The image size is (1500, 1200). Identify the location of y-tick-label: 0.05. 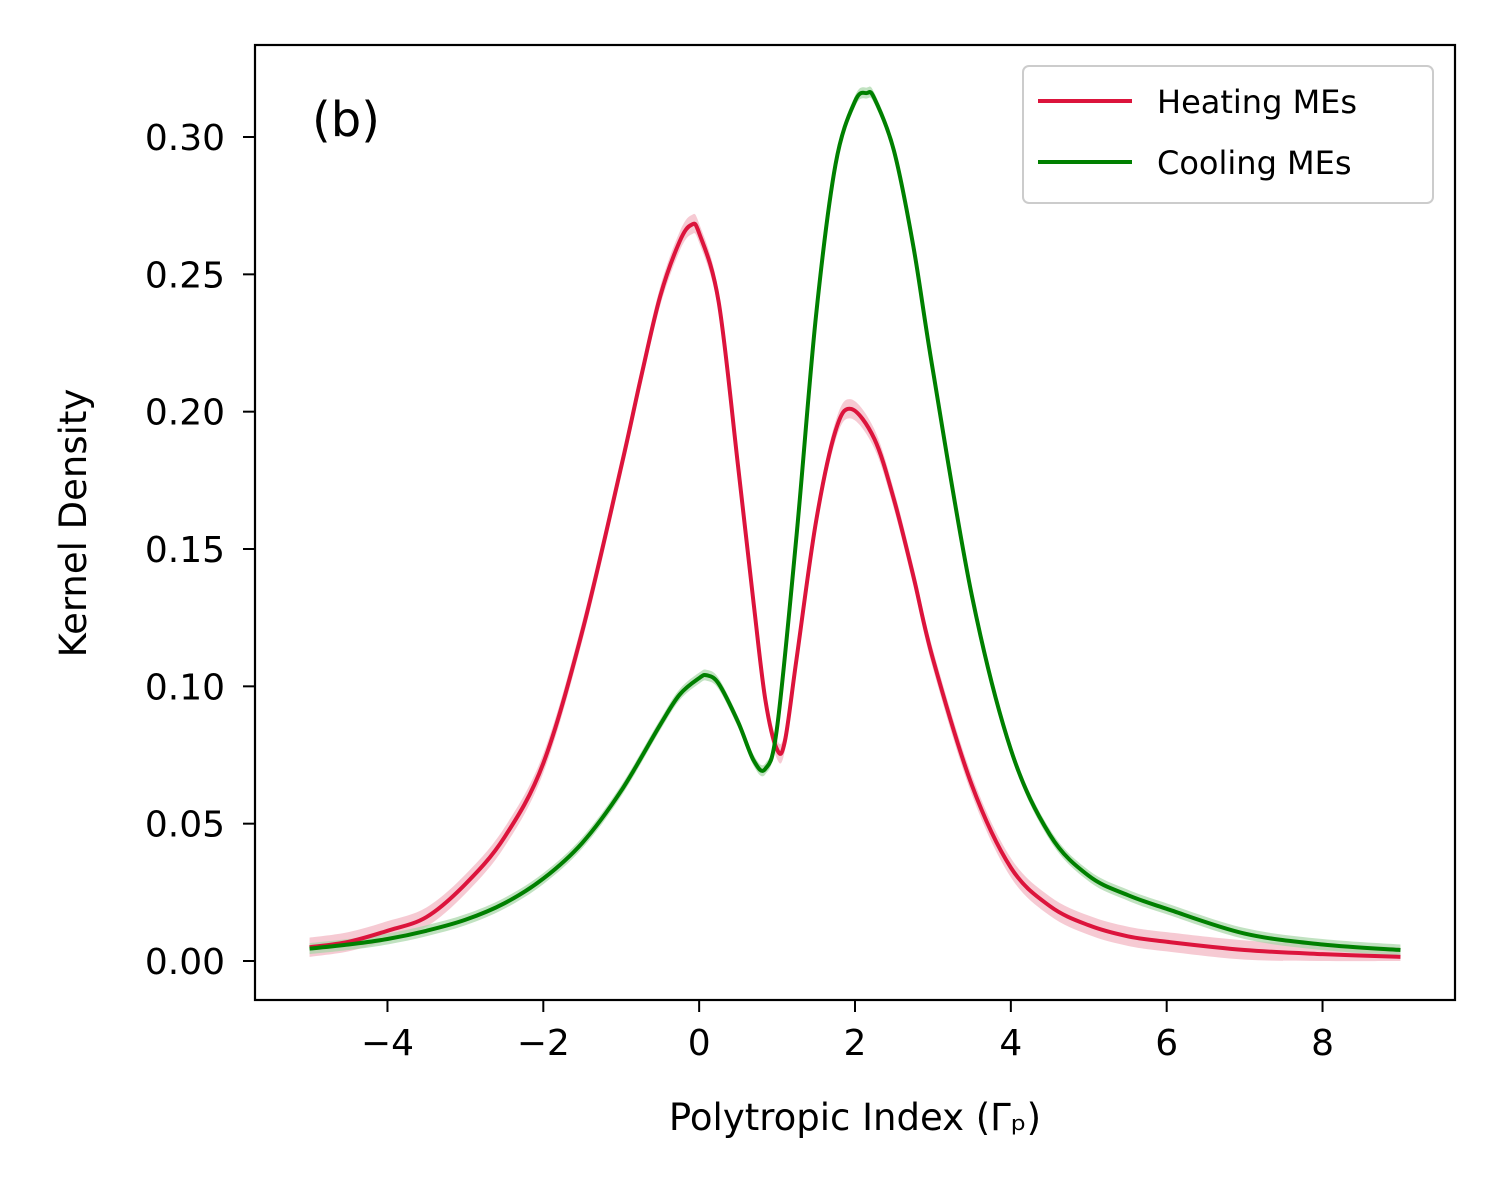
(185, 825).